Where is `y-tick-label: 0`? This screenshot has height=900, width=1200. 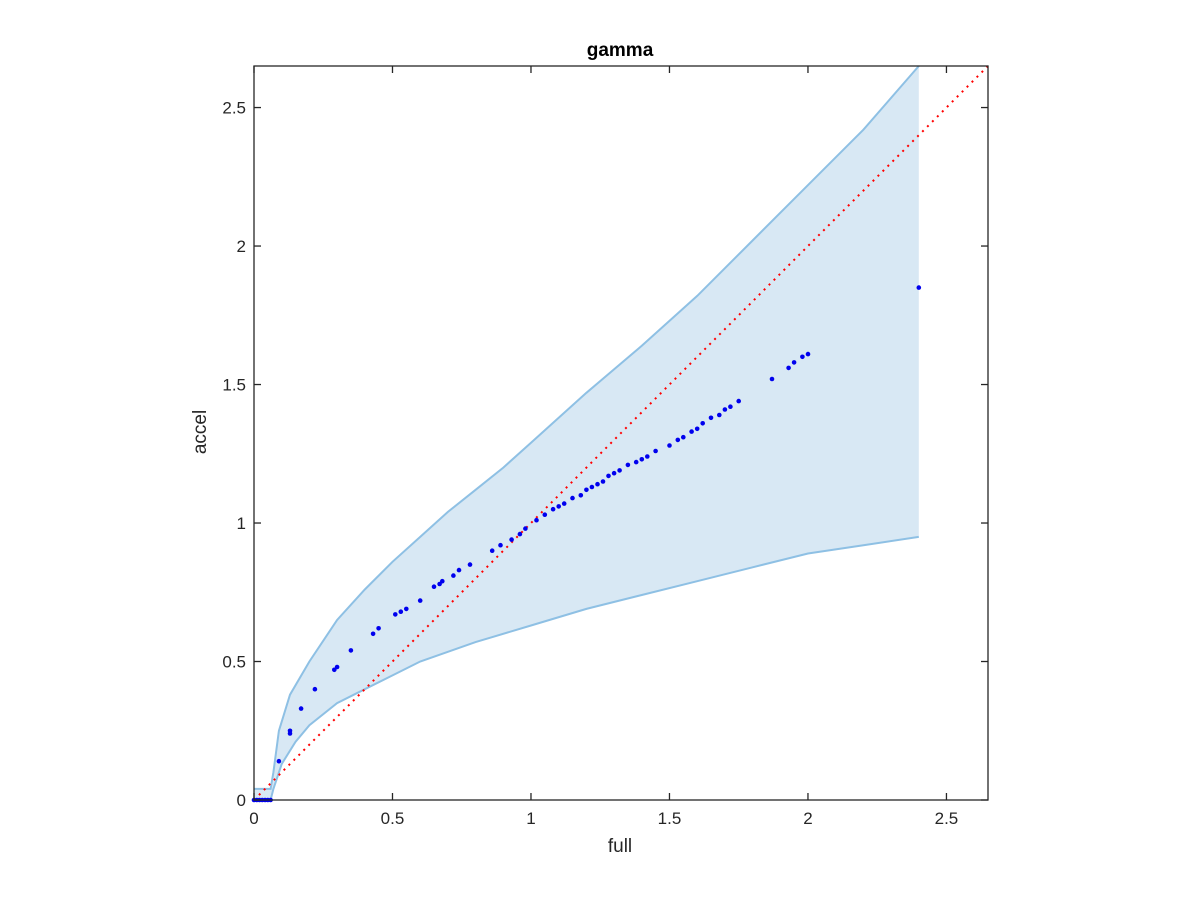
y-tick-label: 0 is located at coordinates (241, 800).